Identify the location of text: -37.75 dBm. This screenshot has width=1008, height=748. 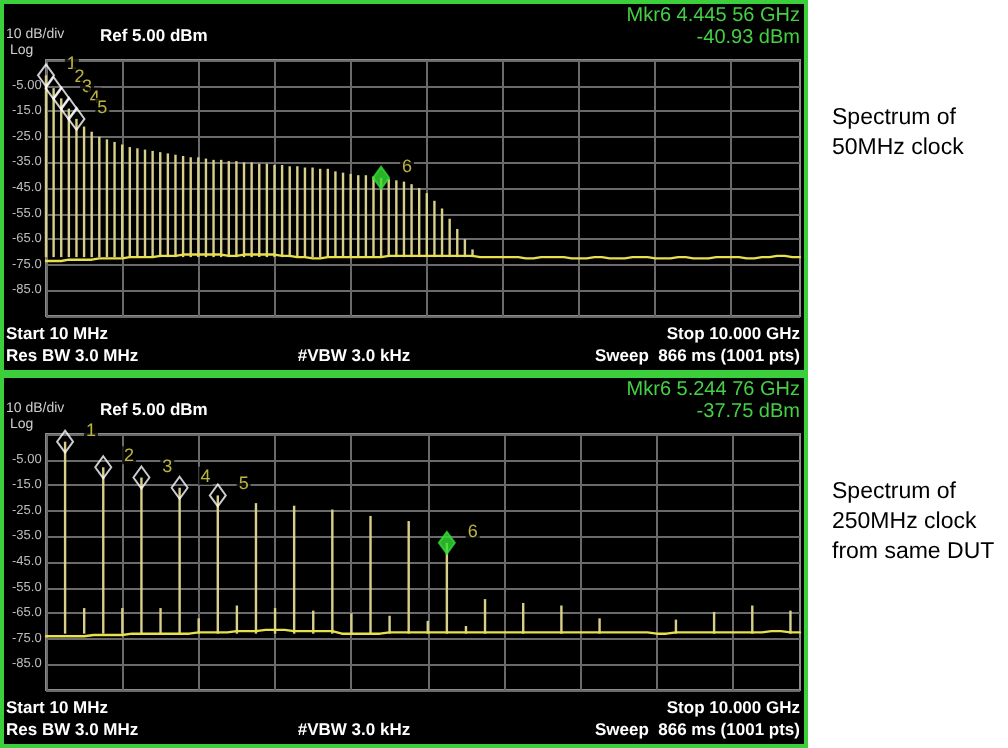
(748, 412).